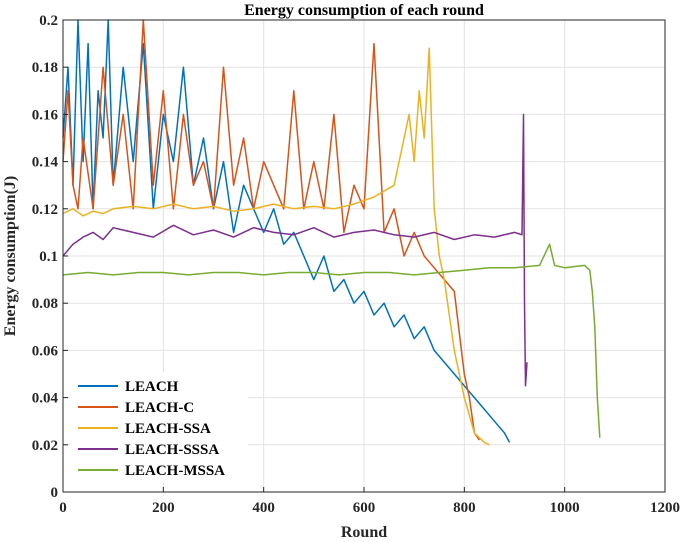 The image size is (685, 542). What do you see at coordinates (55, 493) in the screenshot?
I see `y-tick-label: 0` at bounding box center [55, 493].